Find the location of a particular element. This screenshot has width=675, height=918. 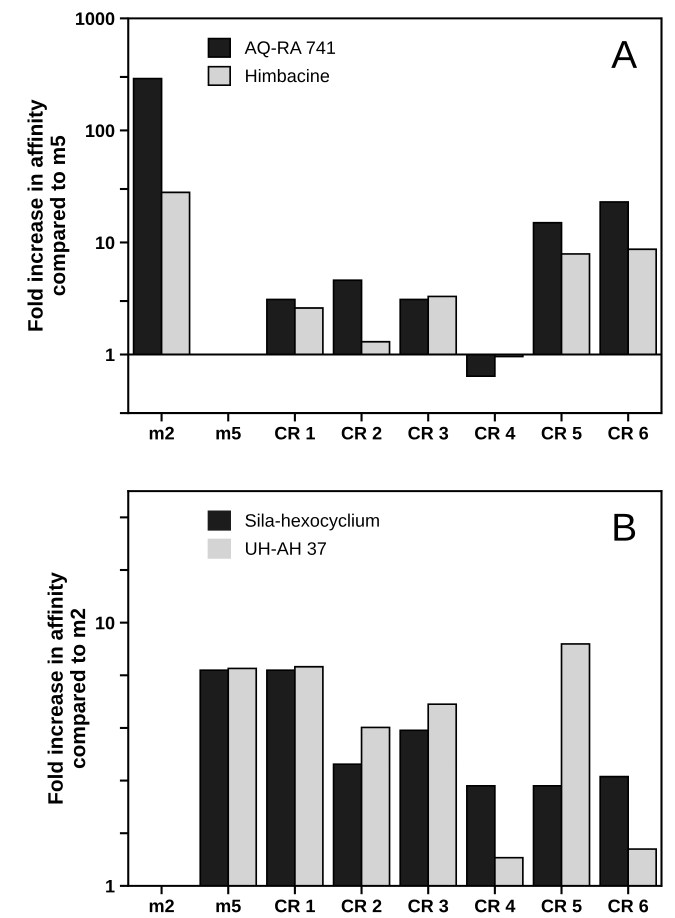

annotation: B is located at coordinates (625, 527).